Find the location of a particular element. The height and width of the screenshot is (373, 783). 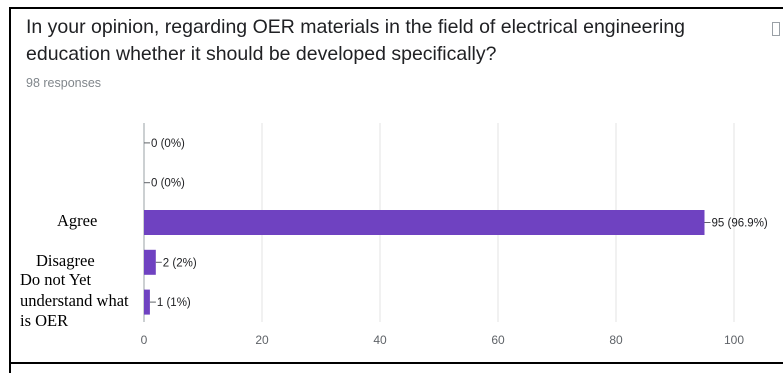

data-label-1: 0 (0%) is located at coordinates (168, 184).